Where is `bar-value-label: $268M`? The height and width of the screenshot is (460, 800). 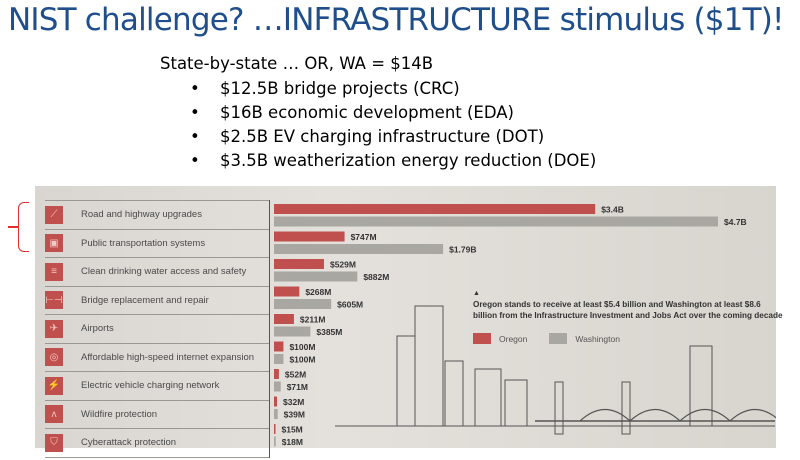 bar-value-label: $268M is located at coordinates (318, 292).